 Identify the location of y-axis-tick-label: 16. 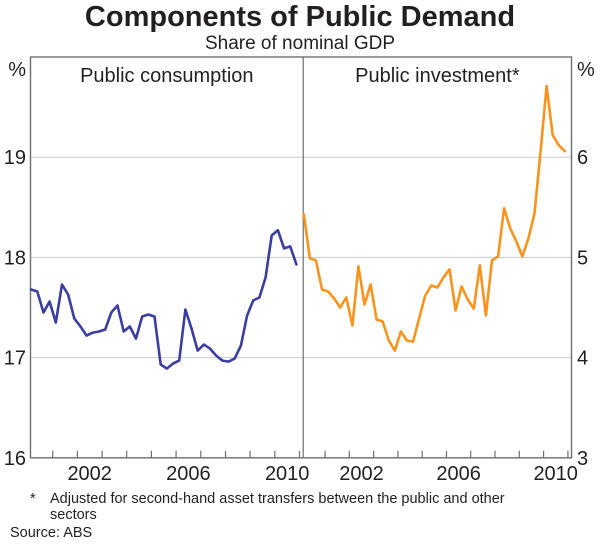
(15, 459).